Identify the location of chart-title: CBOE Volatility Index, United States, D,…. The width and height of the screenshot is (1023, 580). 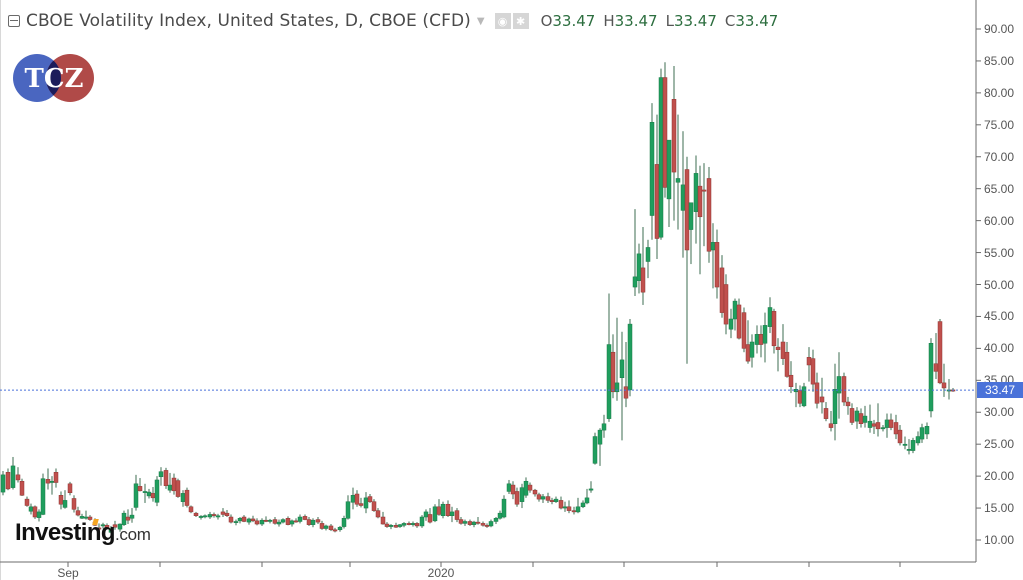
(248, 21).